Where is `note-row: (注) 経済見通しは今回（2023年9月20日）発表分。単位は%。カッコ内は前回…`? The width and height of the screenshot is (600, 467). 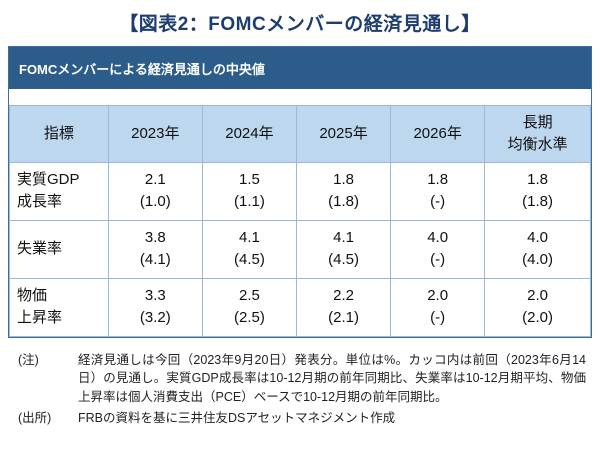
note-row: (注) 経済見通しは今回（2023年9月20日）発表分。単位は%。カッコ内は前回… is located at coordinates (302, 379).